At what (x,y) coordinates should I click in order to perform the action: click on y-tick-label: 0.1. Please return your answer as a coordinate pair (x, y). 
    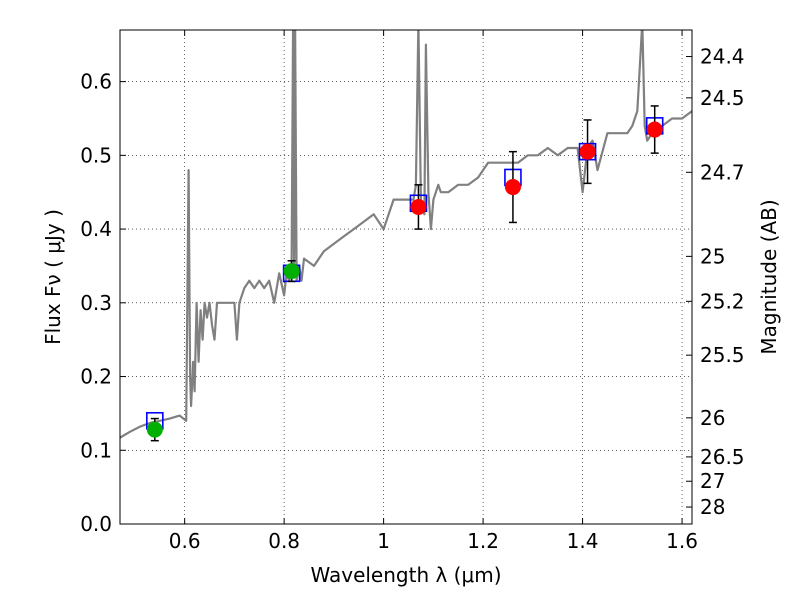
    Looking at the image, I should click on (96, 450).